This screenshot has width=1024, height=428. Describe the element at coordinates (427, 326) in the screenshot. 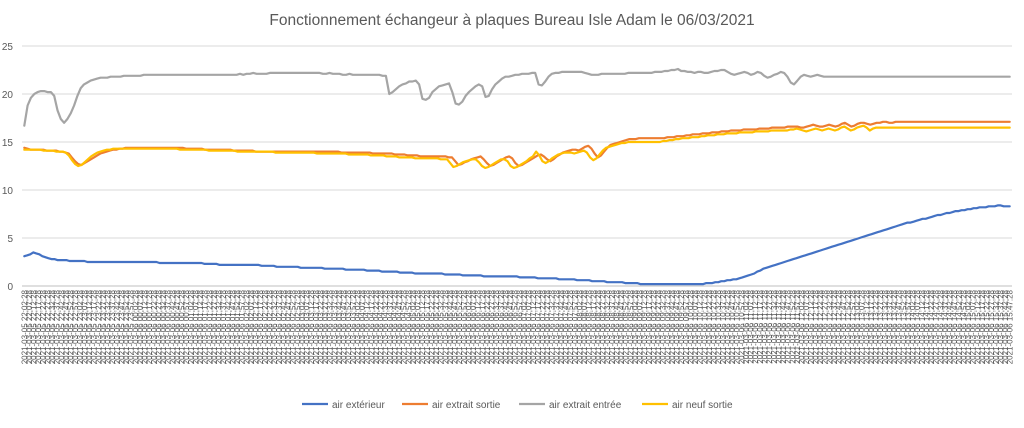

I see `x-tick-label: 2021-03-06 05:17:28` at that location.